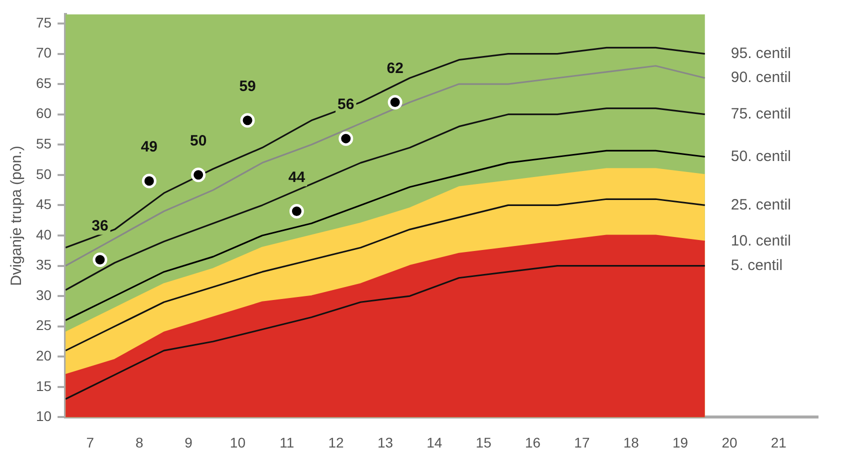  I want to click on x-tick-label: 13, so click(385, 442).